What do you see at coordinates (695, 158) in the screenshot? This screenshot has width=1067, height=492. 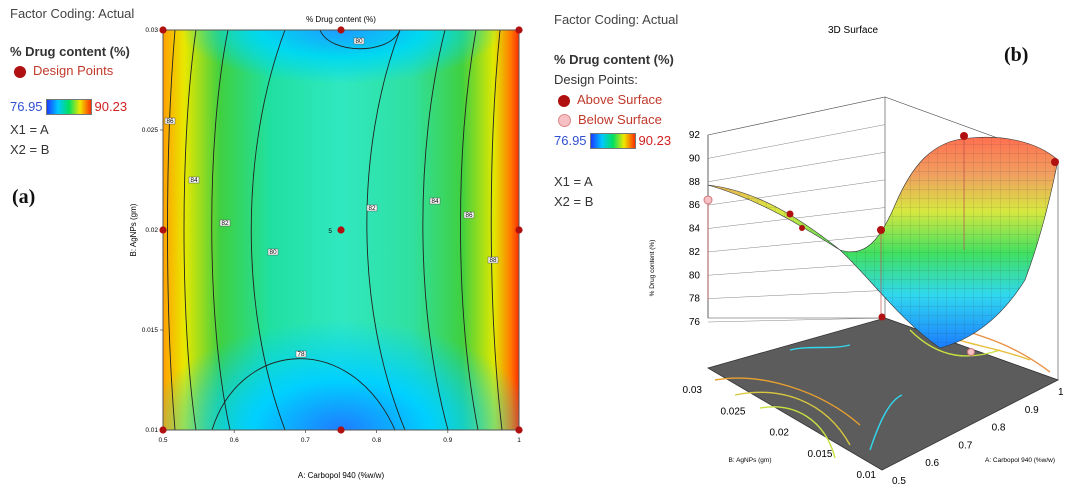 I see `z-tick-label: 90` at bounding box center [695, 158].